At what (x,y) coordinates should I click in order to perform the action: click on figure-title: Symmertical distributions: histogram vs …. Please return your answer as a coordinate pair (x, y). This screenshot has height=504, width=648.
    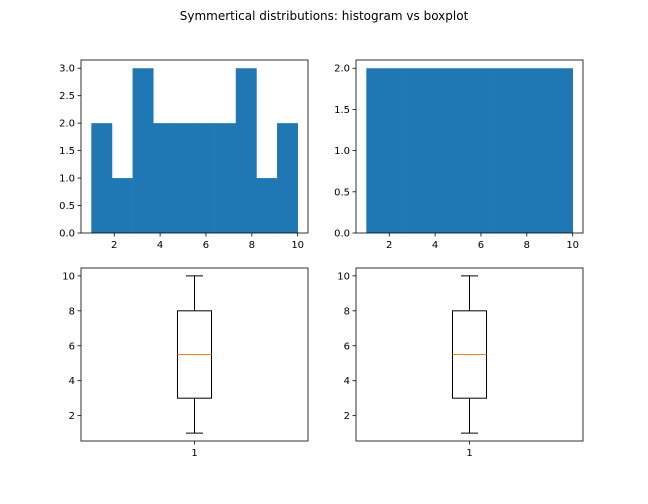
    Looking at the image, I should click on (324, 16).